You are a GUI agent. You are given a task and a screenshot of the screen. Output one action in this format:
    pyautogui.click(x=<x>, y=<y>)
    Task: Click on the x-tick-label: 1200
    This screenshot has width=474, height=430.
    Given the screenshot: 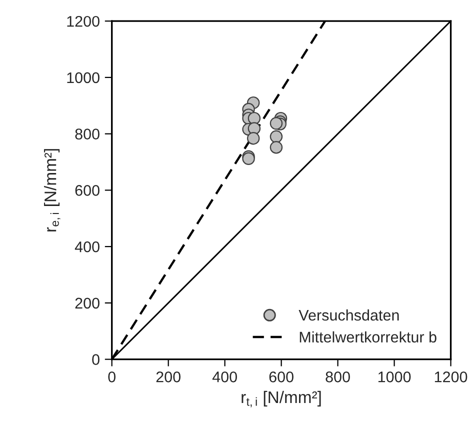 What is the action you would take?
    pyautogui.click(x=451, y=377)
    